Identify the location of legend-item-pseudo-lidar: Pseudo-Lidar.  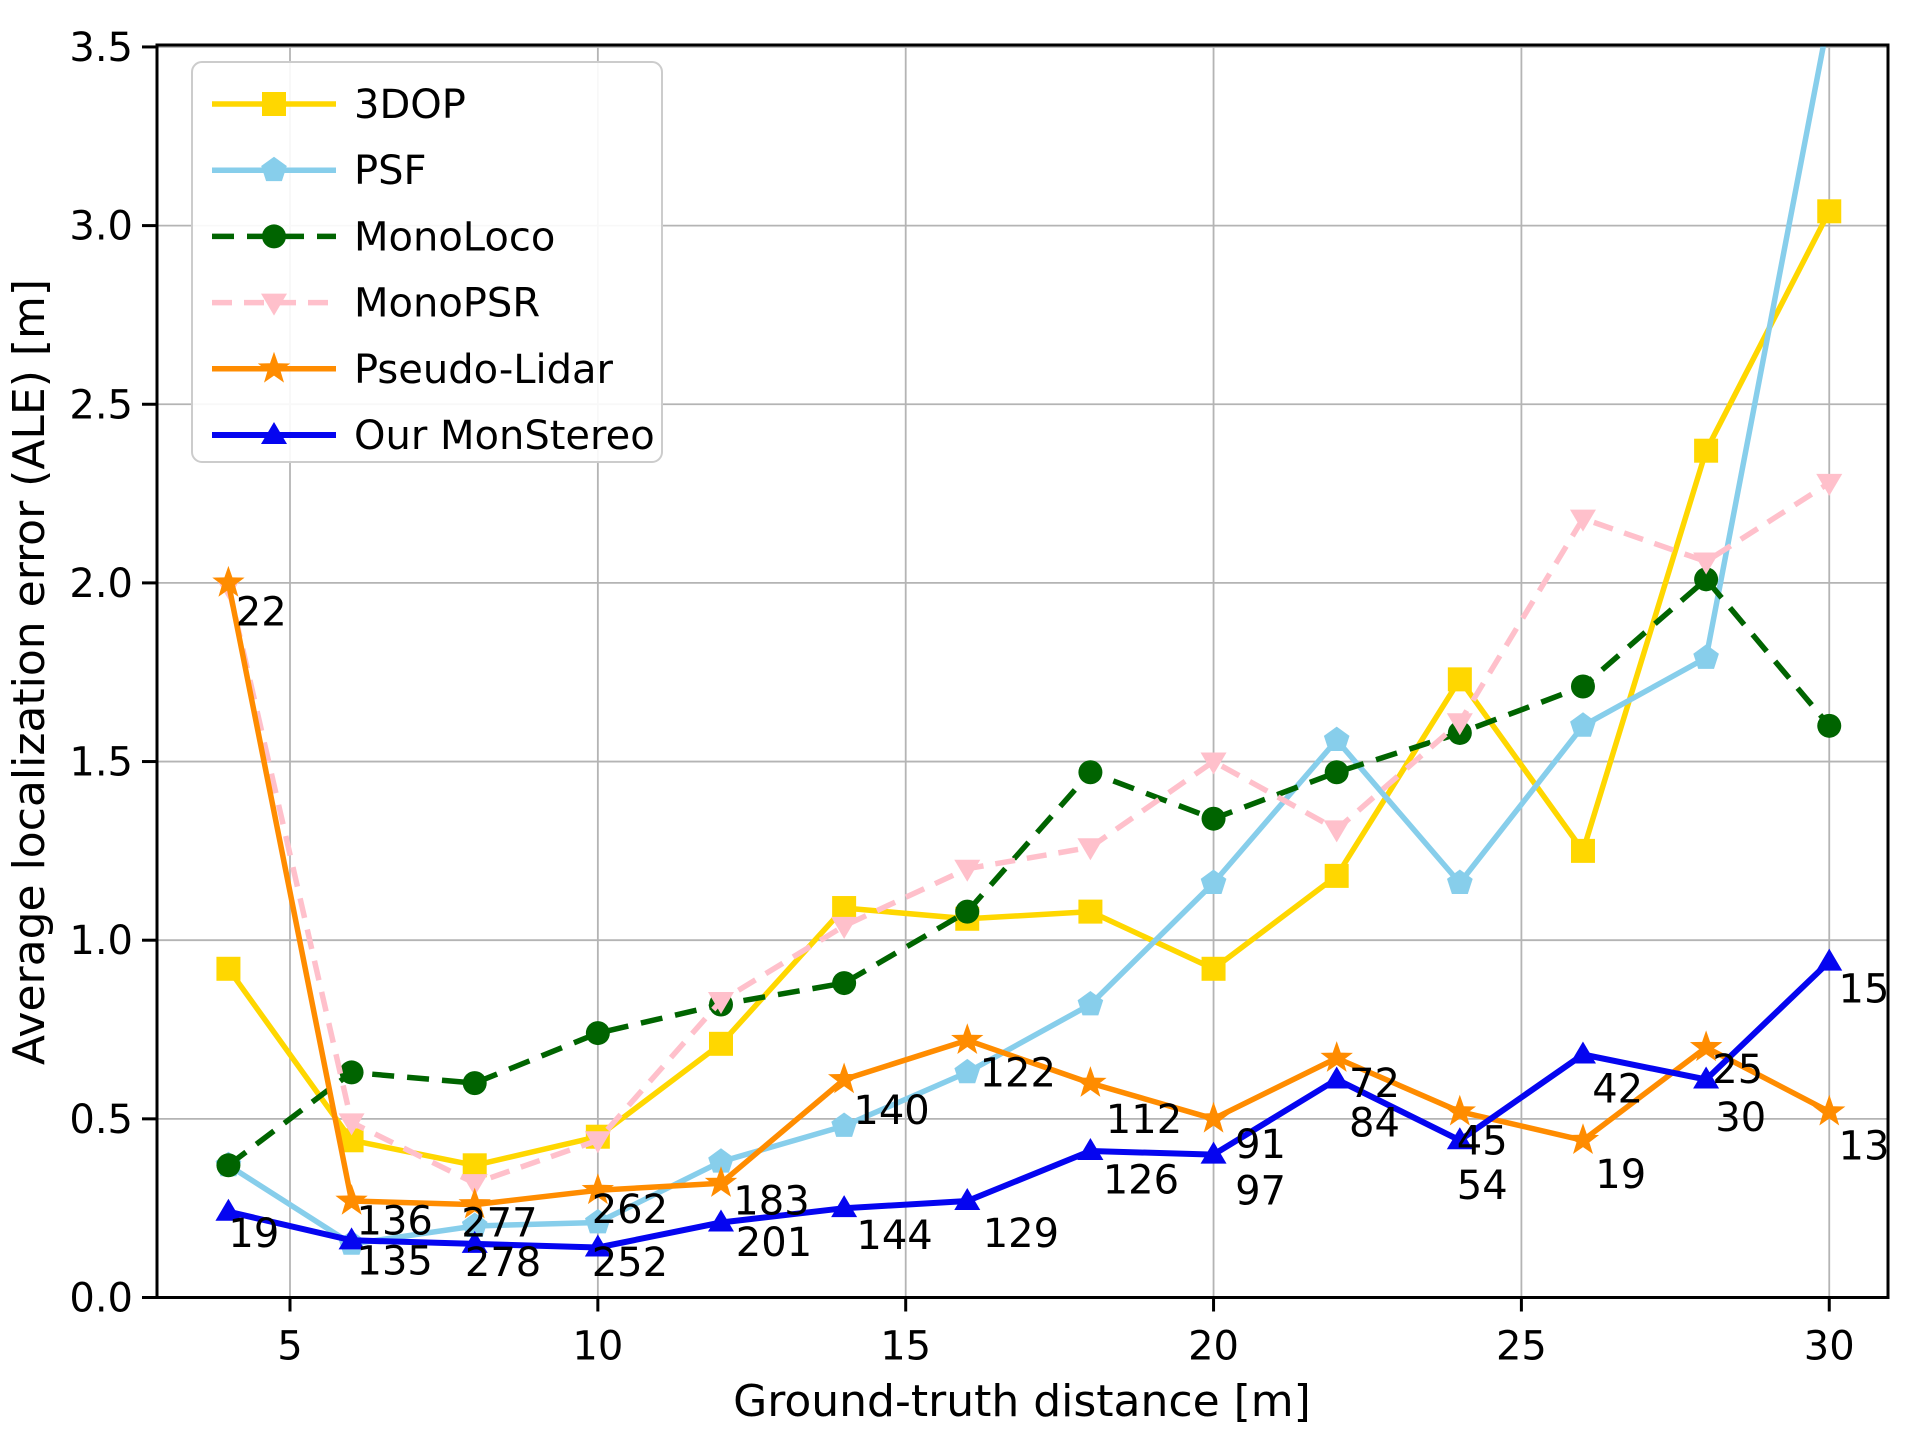
(413, 370).